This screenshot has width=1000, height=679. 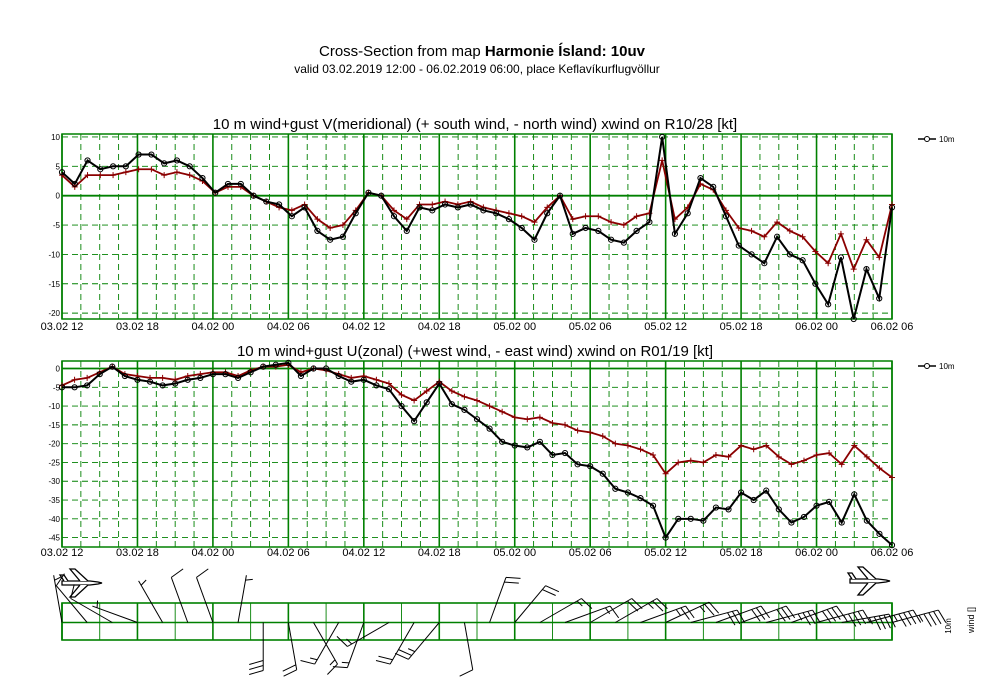 What do you see at coordinates (439, 553) in the screenshot?
I see `x-tick-label: 04.02 18` at bounding box center [439, 553].